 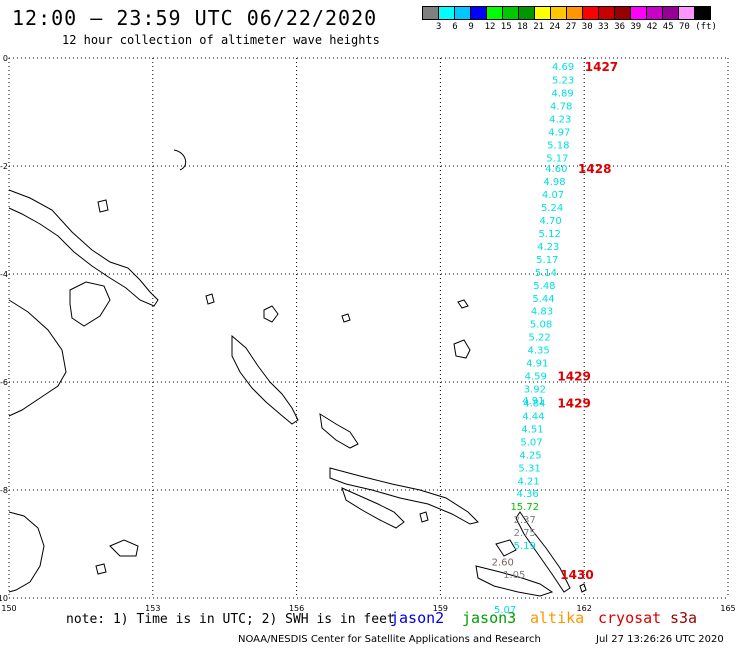 What do you see at coordinates (660, 639) in the screenshot?
I see `generation-timestamp: Jul 27 13:26:26 UTC 2020` at bounding box center [660, 639].